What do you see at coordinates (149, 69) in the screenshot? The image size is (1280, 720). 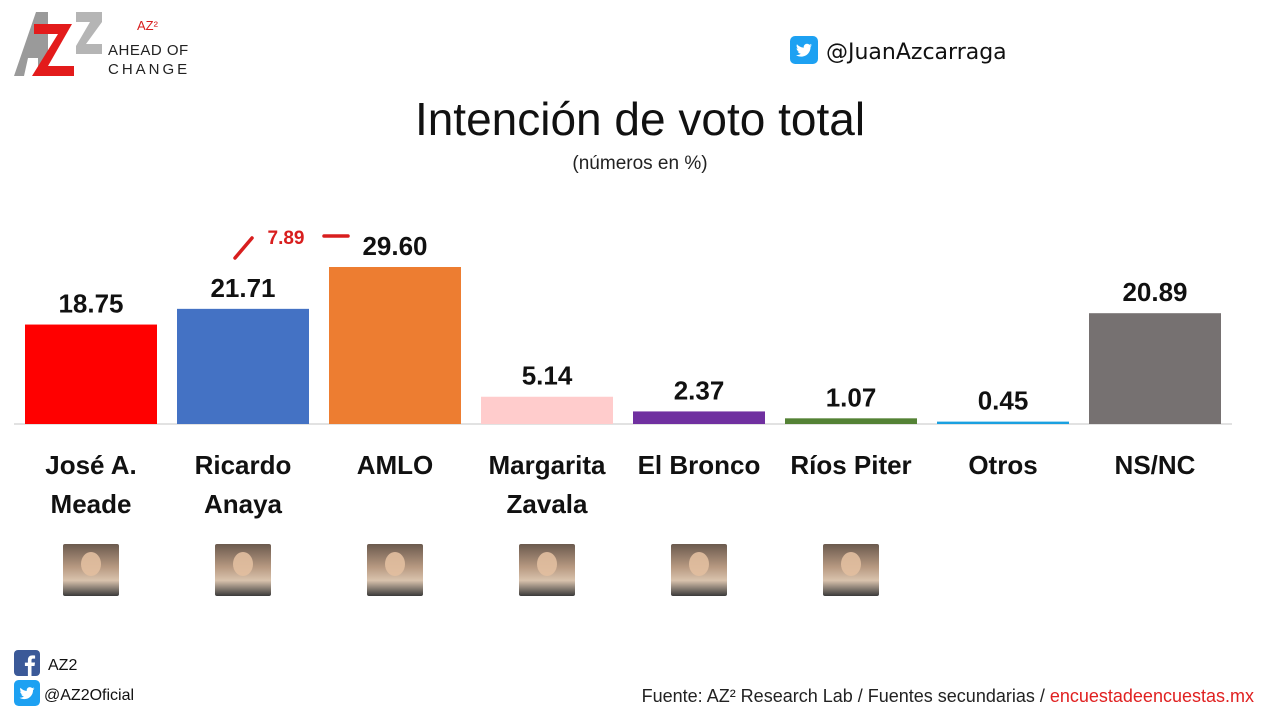 I see `logo-tagline-line2: CHANGE` at bounding box center [149, 69].